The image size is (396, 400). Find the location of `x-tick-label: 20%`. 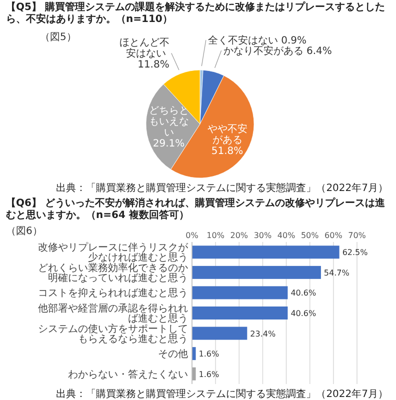

x-tick-label: 20% is located at coordinates (239, 235).